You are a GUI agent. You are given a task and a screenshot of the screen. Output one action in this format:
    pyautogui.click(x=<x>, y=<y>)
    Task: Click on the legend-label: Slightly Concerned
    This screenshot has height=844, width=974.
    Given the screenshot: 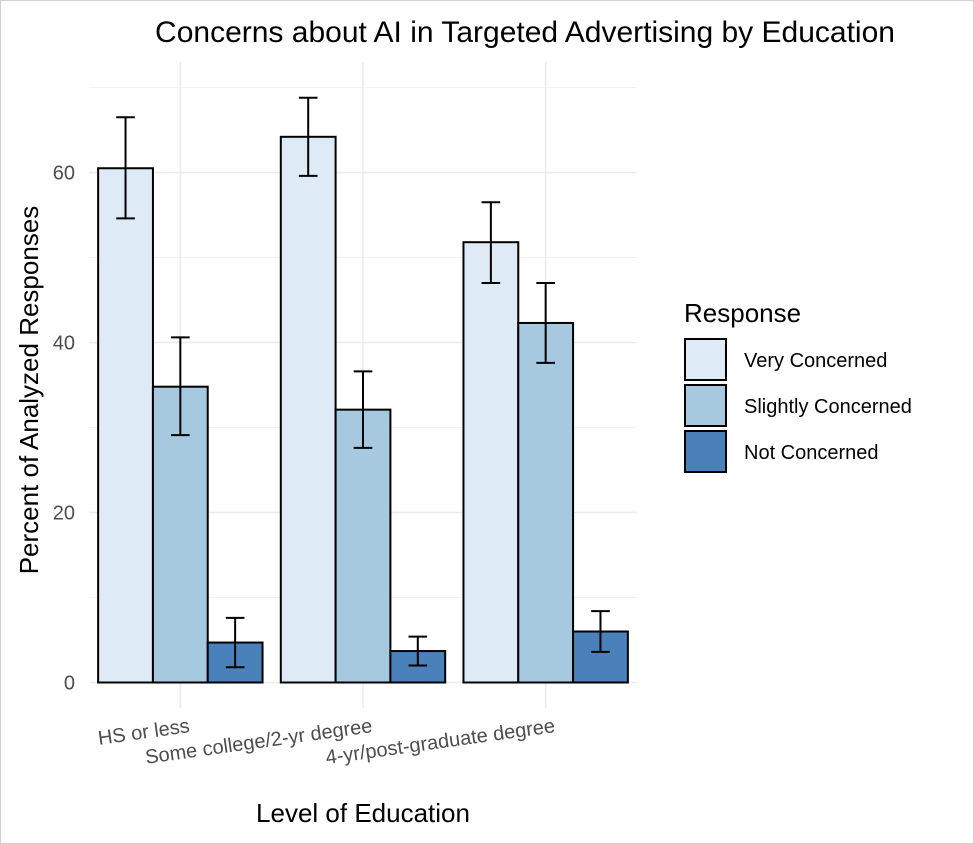 What is the action you would take?
    pyautogui.click(x=828, y=407)
    